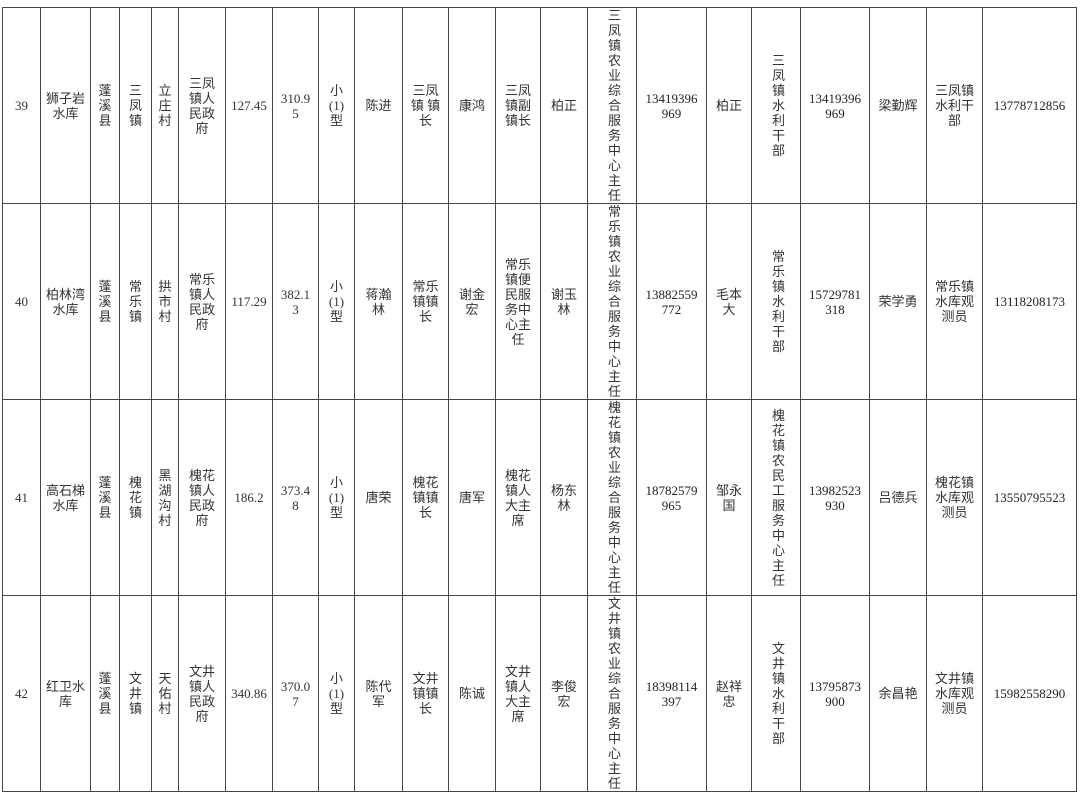  I want to click on cell-village: 立庄村, so click(165, 105).